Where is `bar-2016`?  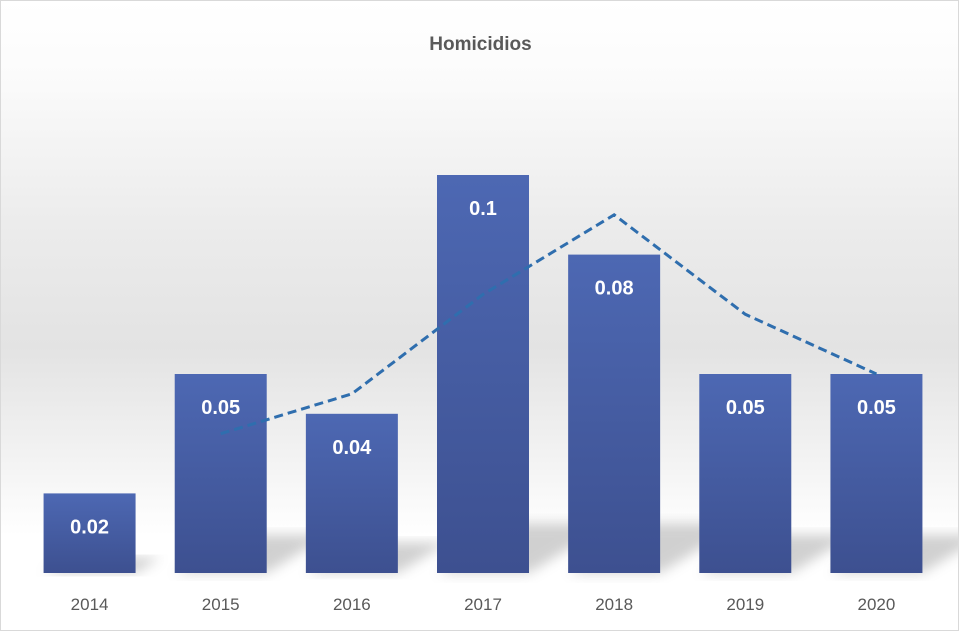 bar-2016 is located at coordinates (351, 493).